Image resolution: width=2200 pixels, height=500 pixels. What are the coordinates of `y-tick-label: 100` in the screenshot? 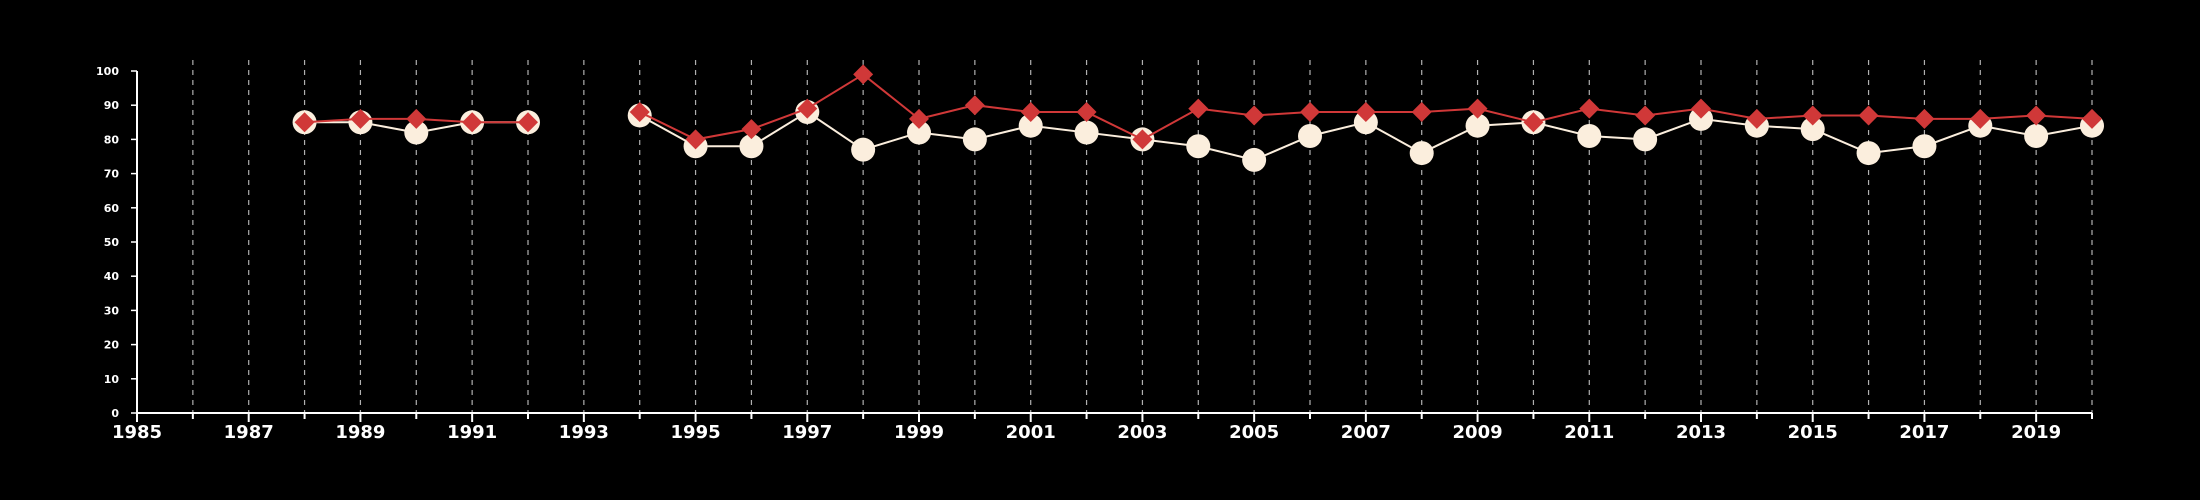 It's located at (107, 71).